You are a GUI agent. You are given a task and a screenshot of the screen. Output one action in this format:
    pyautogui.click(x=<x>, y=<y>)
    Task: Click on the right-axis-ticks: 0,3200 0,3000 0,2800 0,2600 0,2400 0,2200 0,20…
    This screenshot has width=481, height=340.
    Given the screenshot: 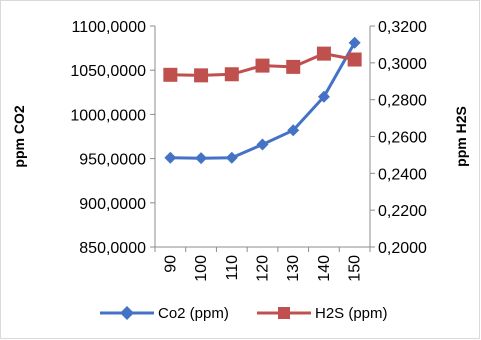 What is the action you would take?
    pyautogui.click(x=398, y=138)
    